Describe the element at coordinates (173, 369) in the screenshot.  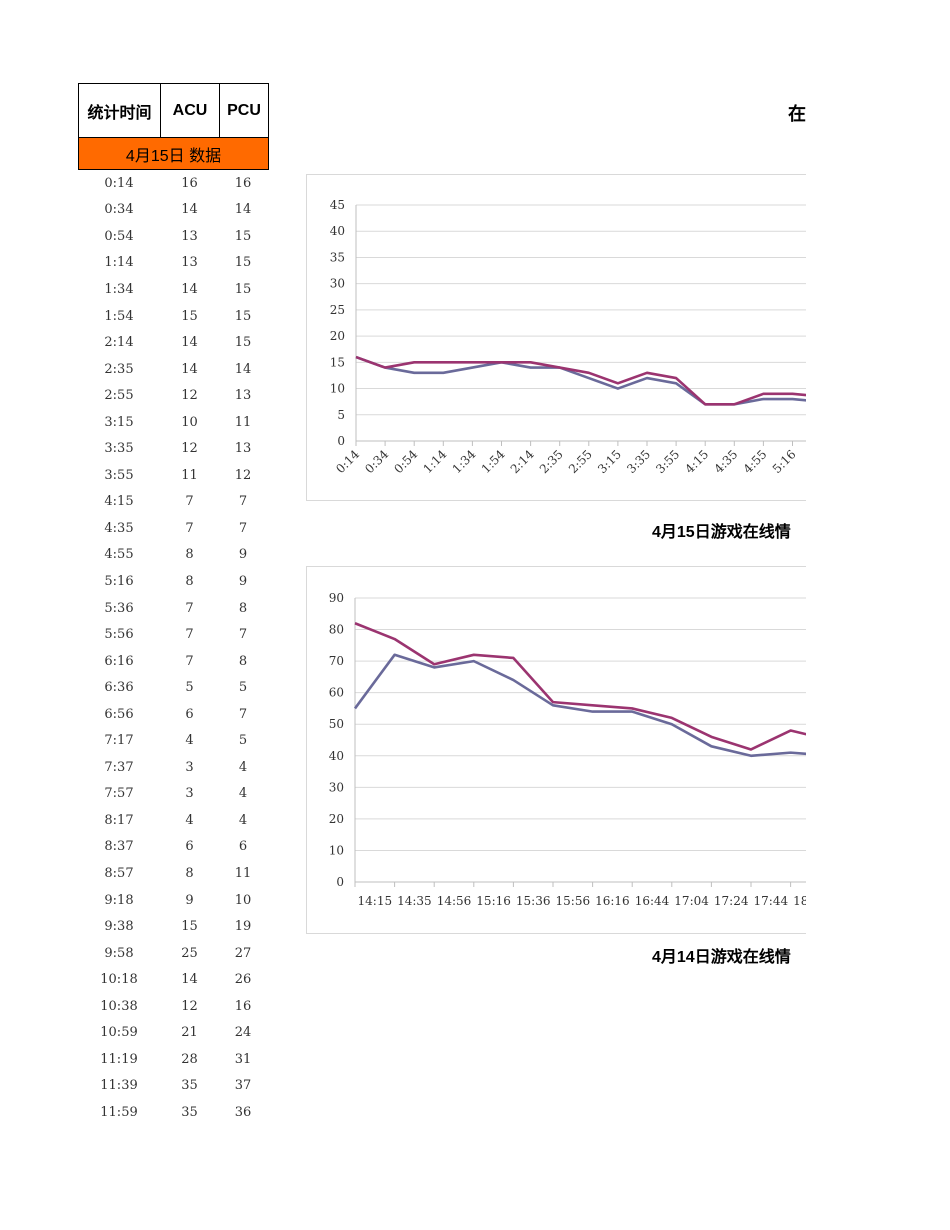
I see `table-row: 2:35 14 14` at that location.